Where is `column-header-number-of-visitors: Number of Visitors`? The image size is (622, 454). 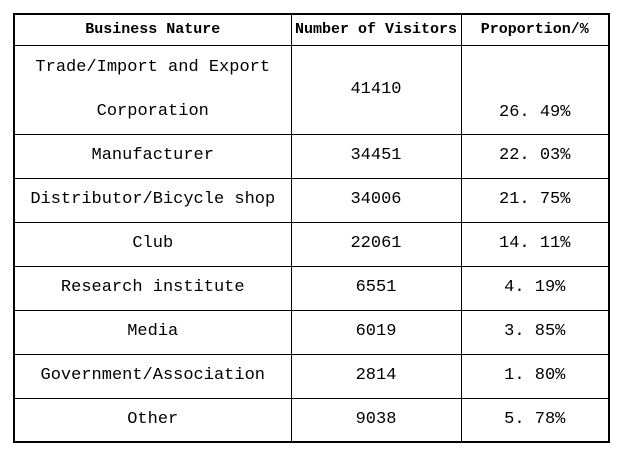
column-header-number-of-visitors: Number of Visitors is located at coordinates (376, 29).